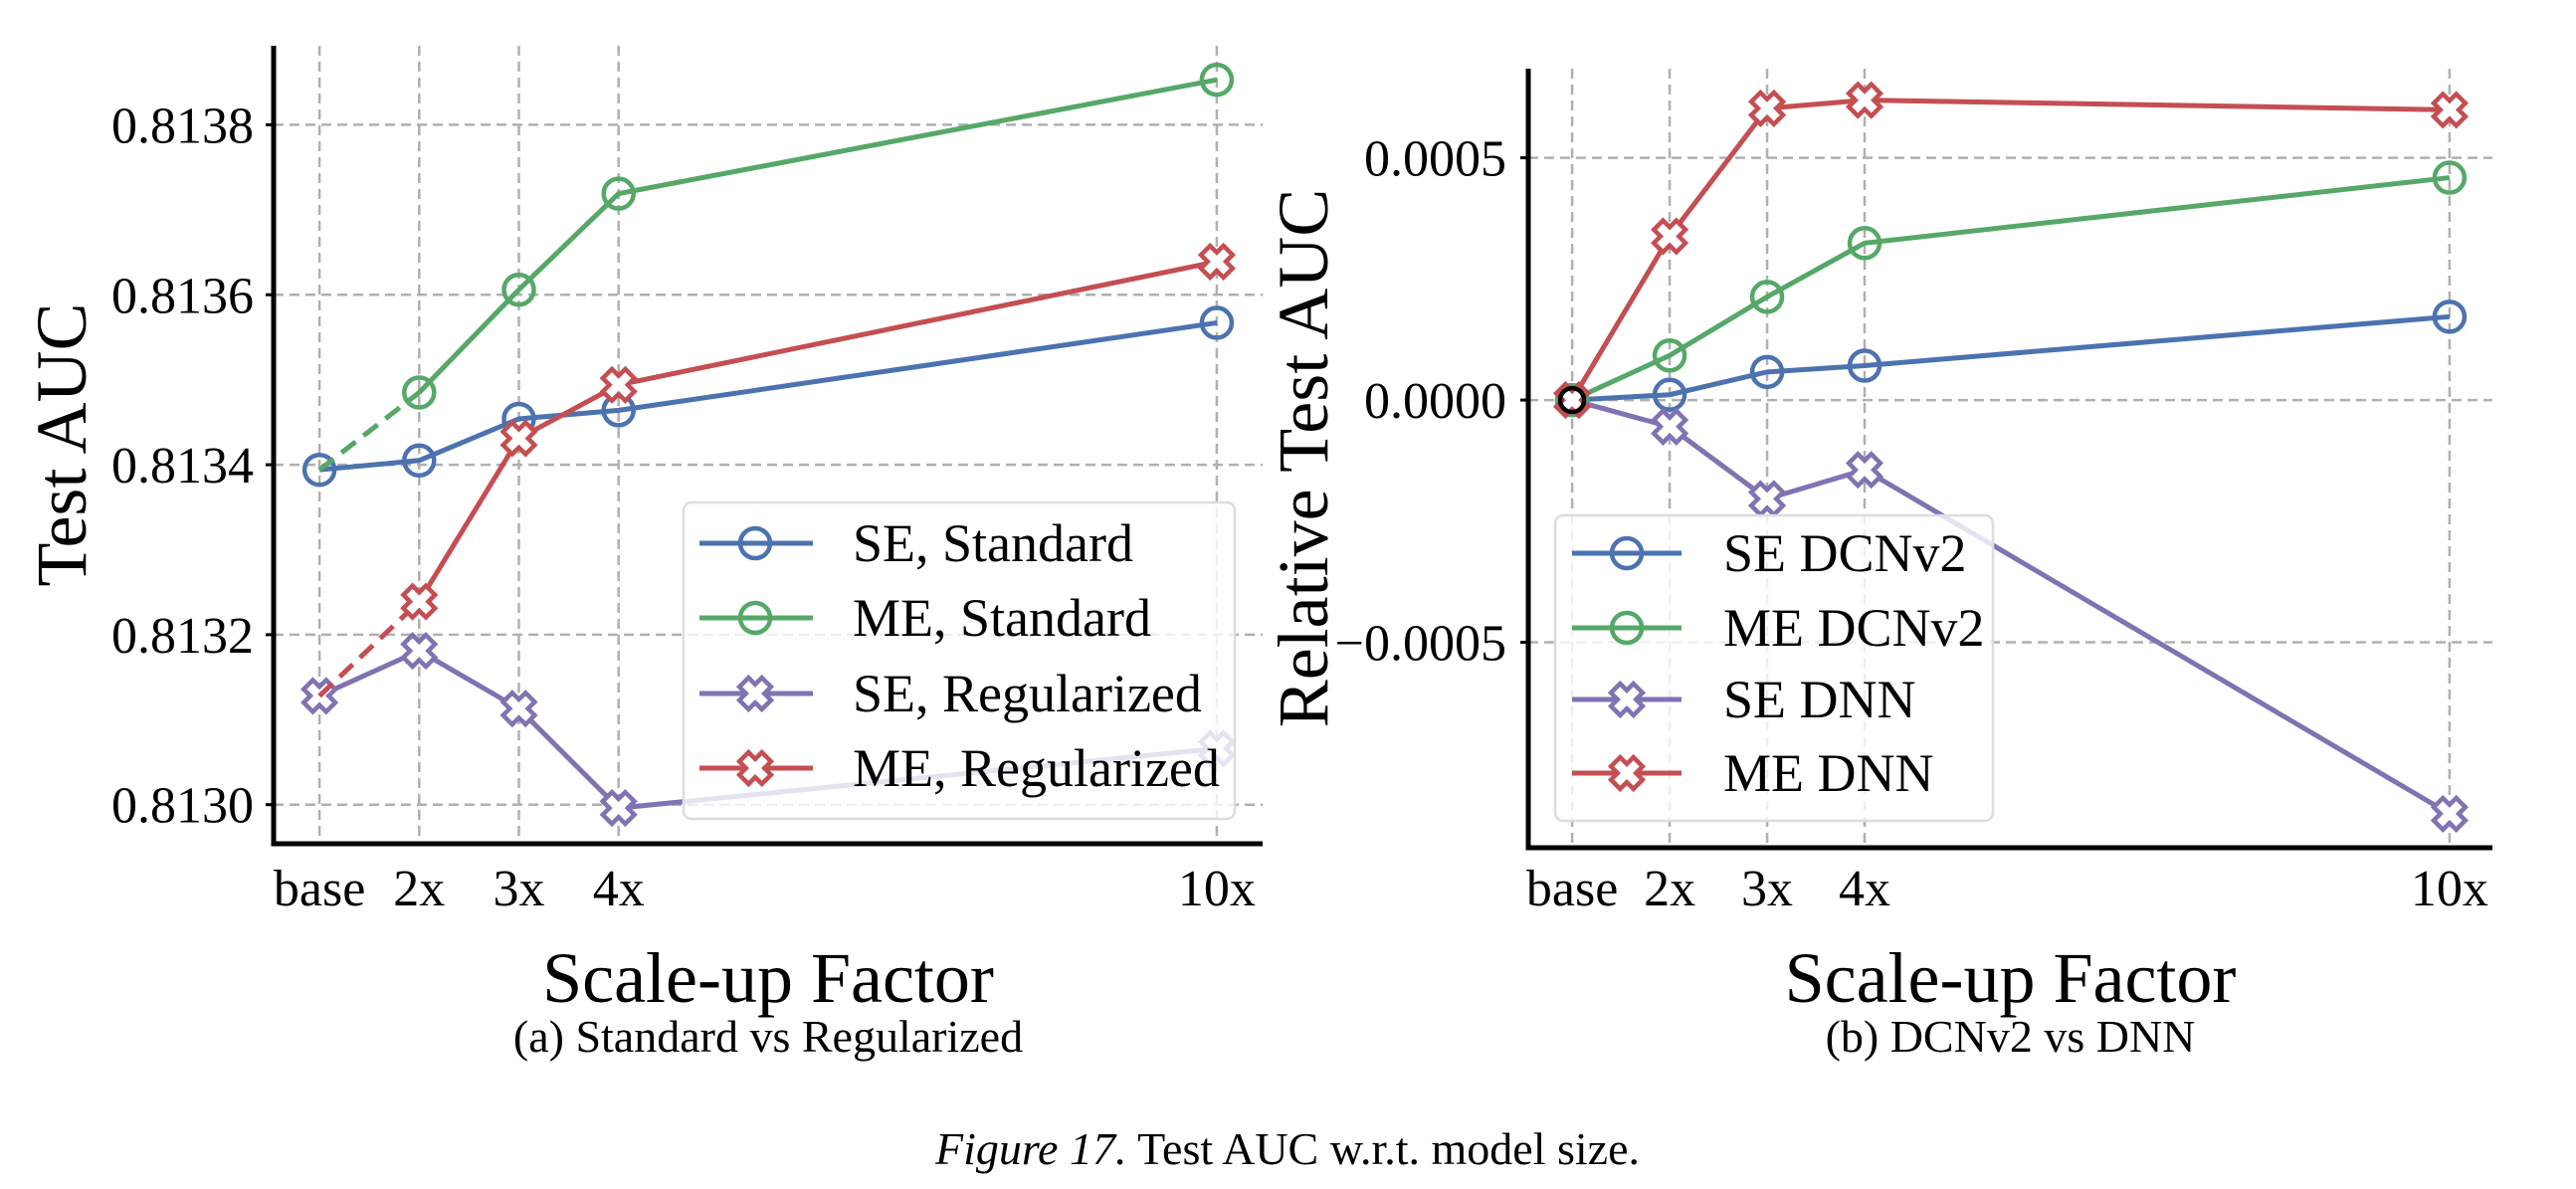 This screenshot has height=1189, width=2576. I want to click on y-axis-label: Relative Test AUC, so click(1303, 458).